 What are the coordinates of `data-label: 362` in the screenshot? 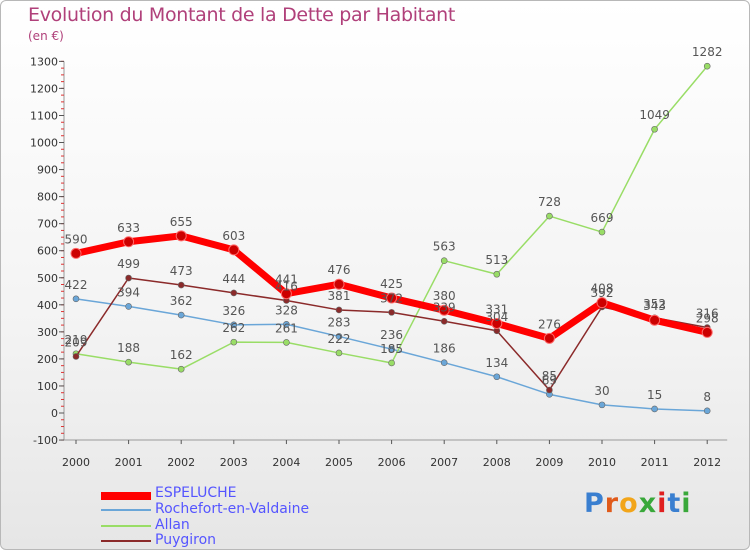 It's located at (181, 301).